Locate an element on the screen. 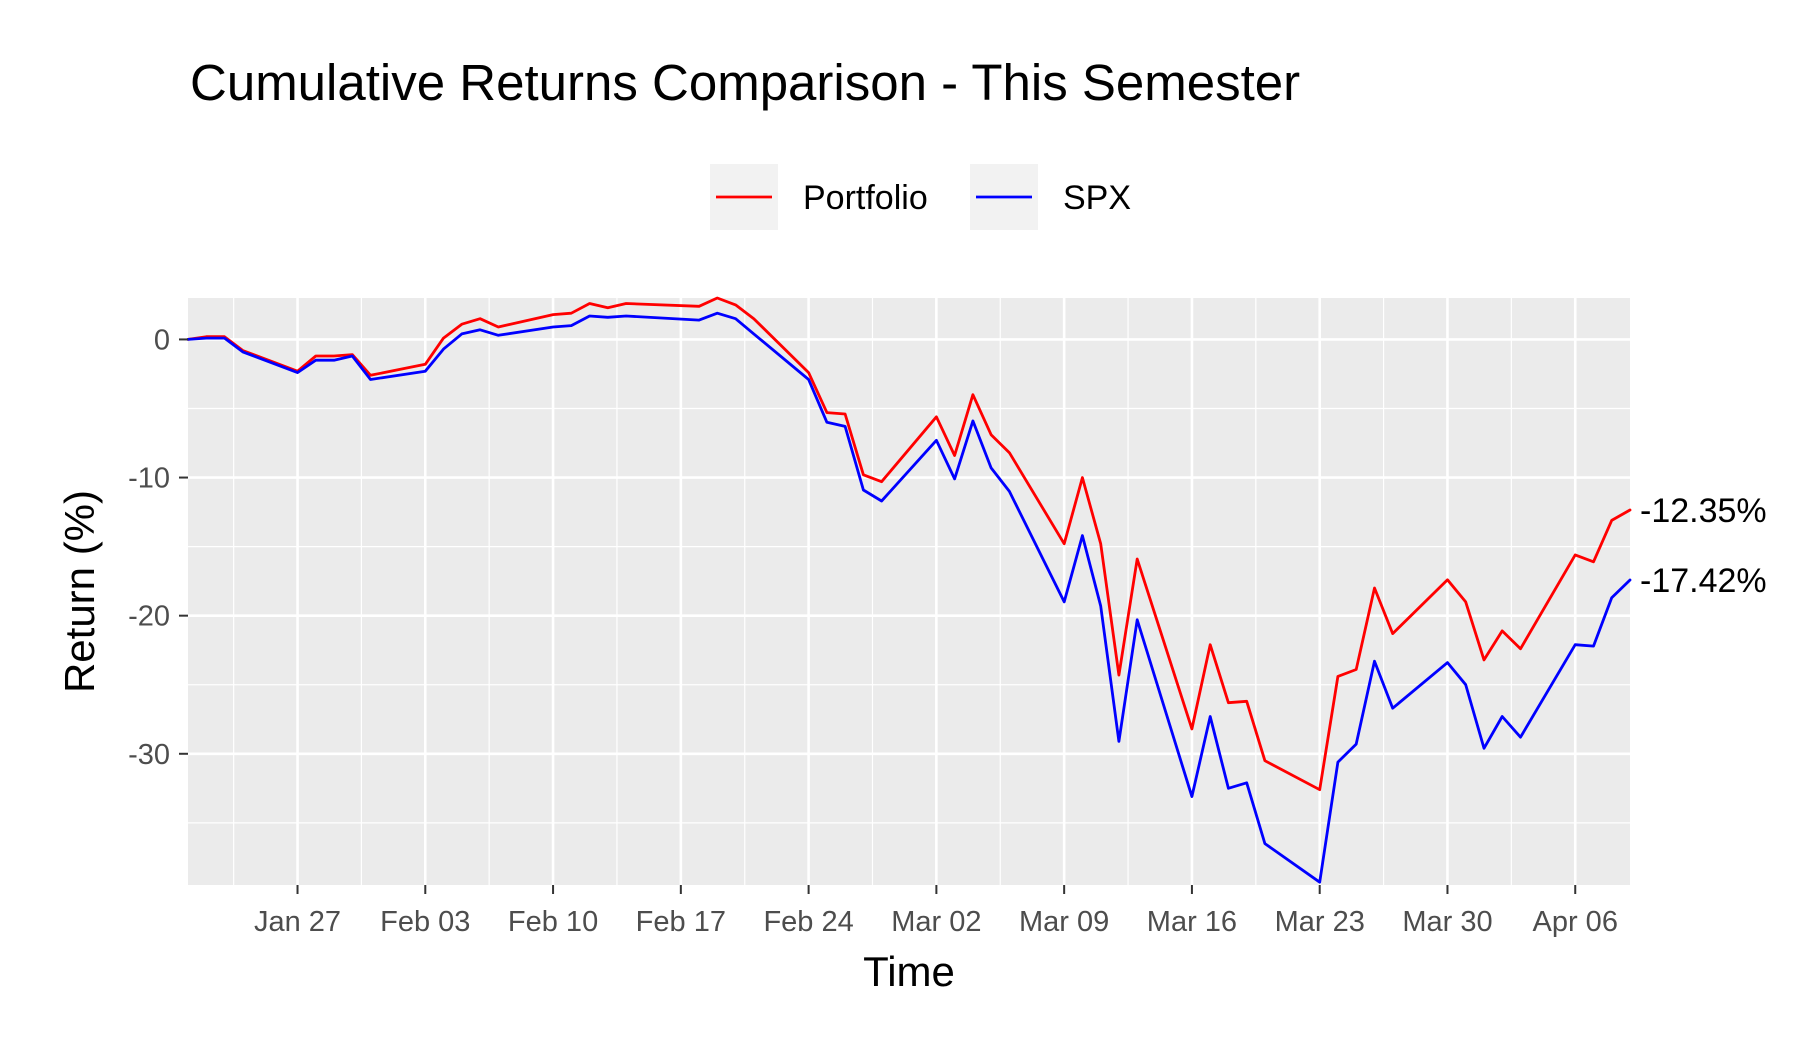 Image resolution: width=1800 pixels, height=1050 pixels. y-tick-label: -10 is located at coordinates (149, 479).